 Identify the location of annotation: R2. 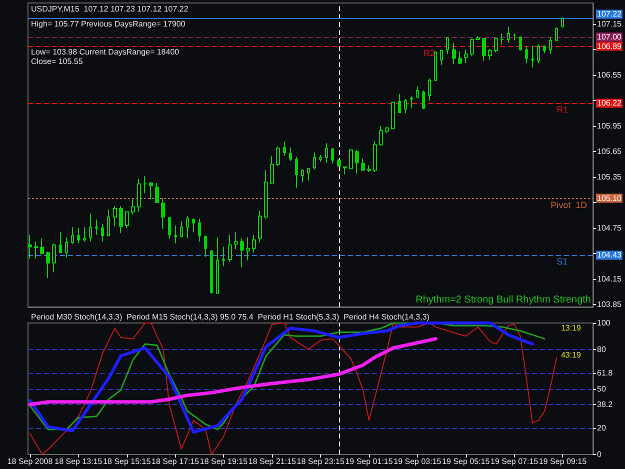
(430, 53).